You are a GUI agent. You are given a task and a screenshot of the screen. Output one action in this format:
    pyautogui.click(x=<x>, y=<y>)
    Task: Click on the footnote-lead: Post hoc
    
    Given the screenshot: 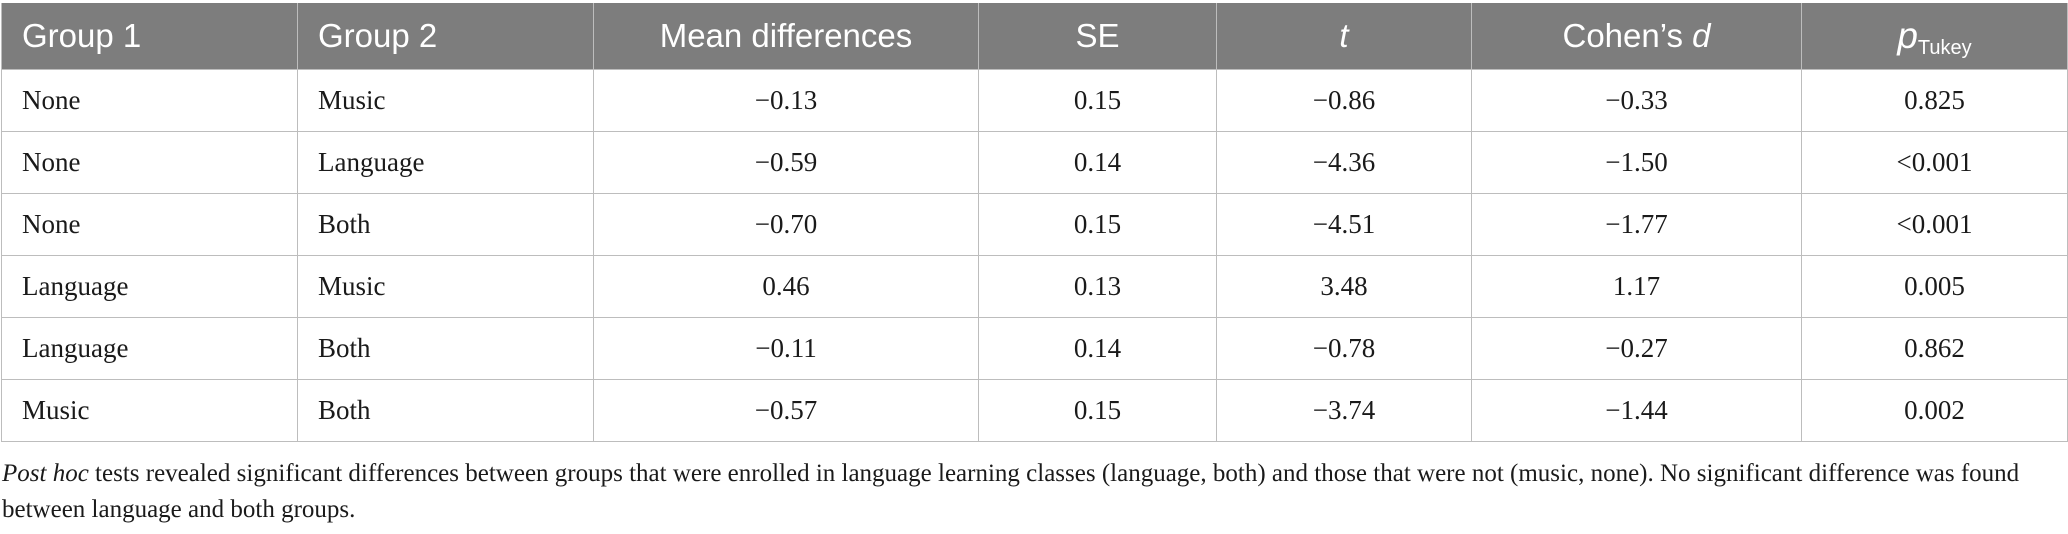 What is the action you would take?
    pyautogui.click(x=45, y=473)
    